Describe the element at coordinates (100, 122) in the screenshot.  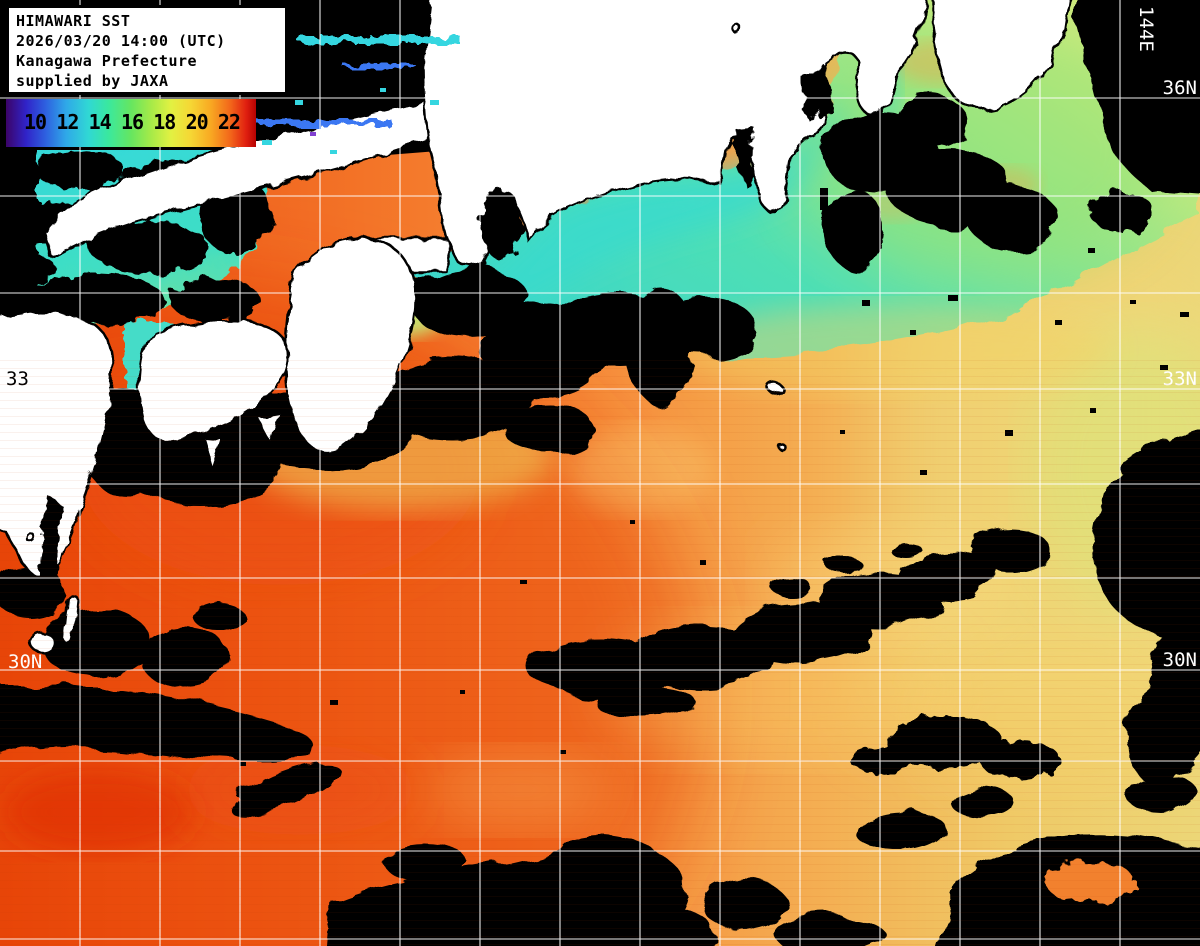
I see `colorbar-tick: 14` at that location.